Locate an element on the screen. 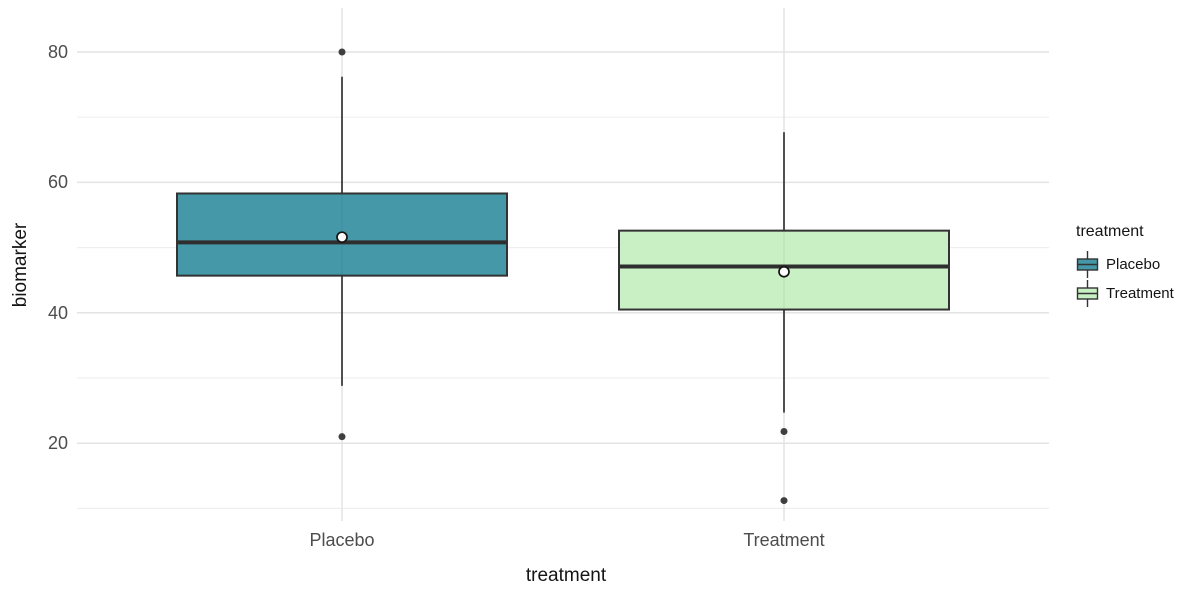 The width and height of the screenshot is (1200, 600). x-tick-label-placebo: Placebo is located at coordinates (342, 540).